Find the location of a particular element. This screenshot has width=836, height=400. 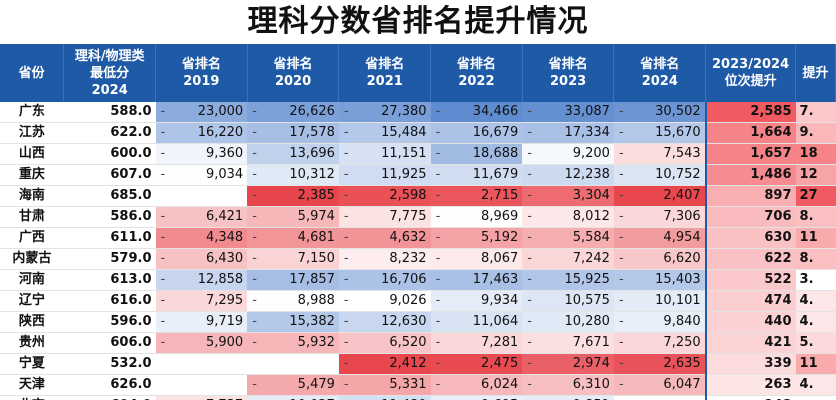

rank-value: 17,578 is located at coordinates (312, 132).